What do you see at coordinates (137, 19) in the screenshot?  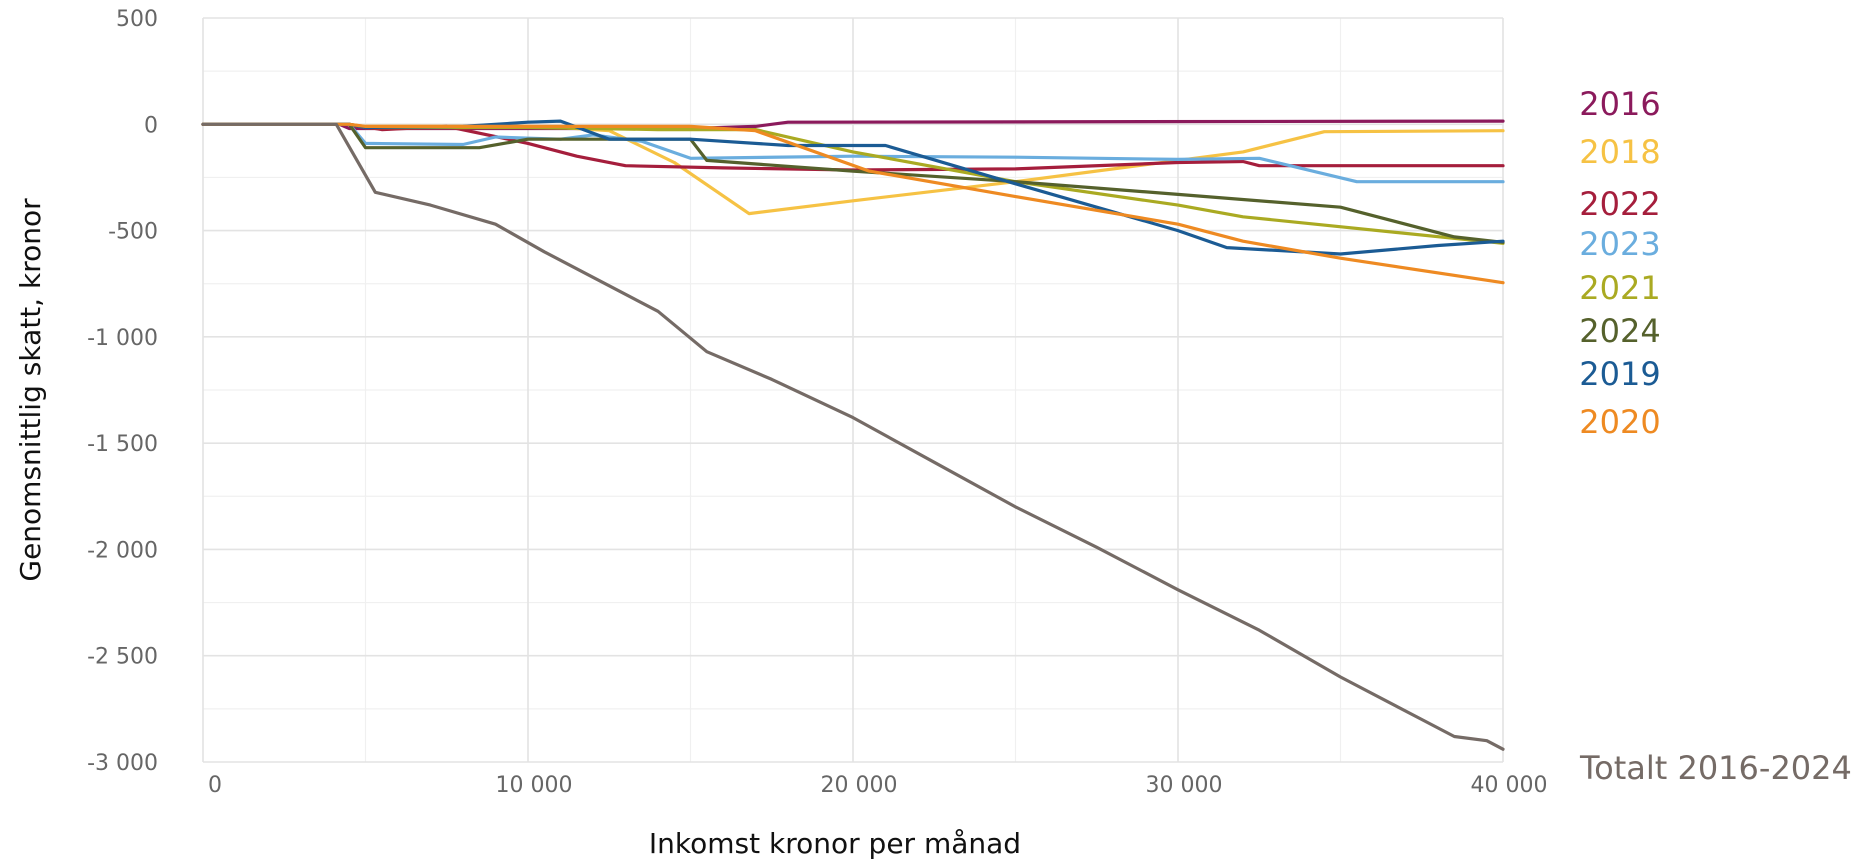 I see `y-tick-label: 500` at bounding box center [137, 19].